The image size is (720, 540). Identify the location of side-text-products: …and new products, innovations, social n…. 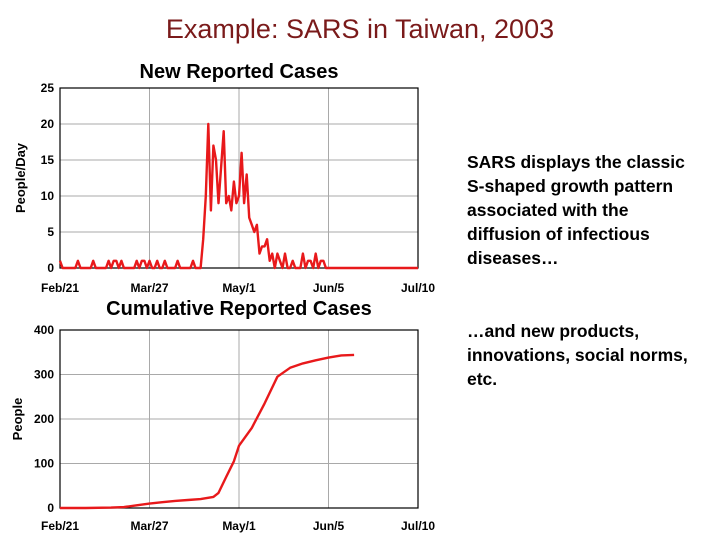
(577, 355).